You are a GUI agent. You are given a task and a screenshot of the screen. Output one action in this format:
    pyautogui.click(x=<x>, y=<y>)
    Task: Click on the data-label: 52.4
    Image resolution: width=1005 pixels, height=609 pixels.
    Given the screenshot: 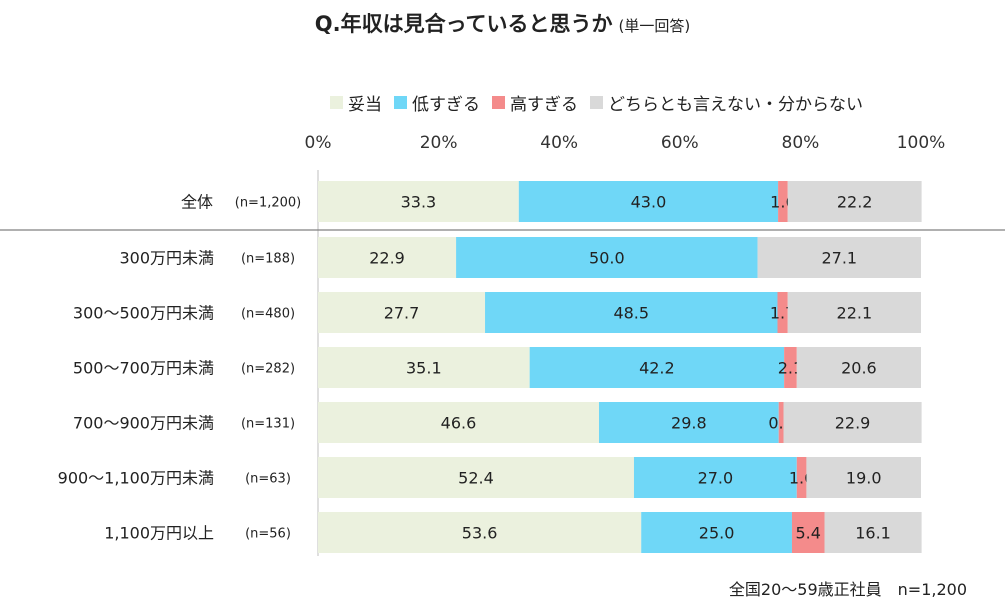 What is the action you would take?
    pyautogui.click(x=476, y=478)
    